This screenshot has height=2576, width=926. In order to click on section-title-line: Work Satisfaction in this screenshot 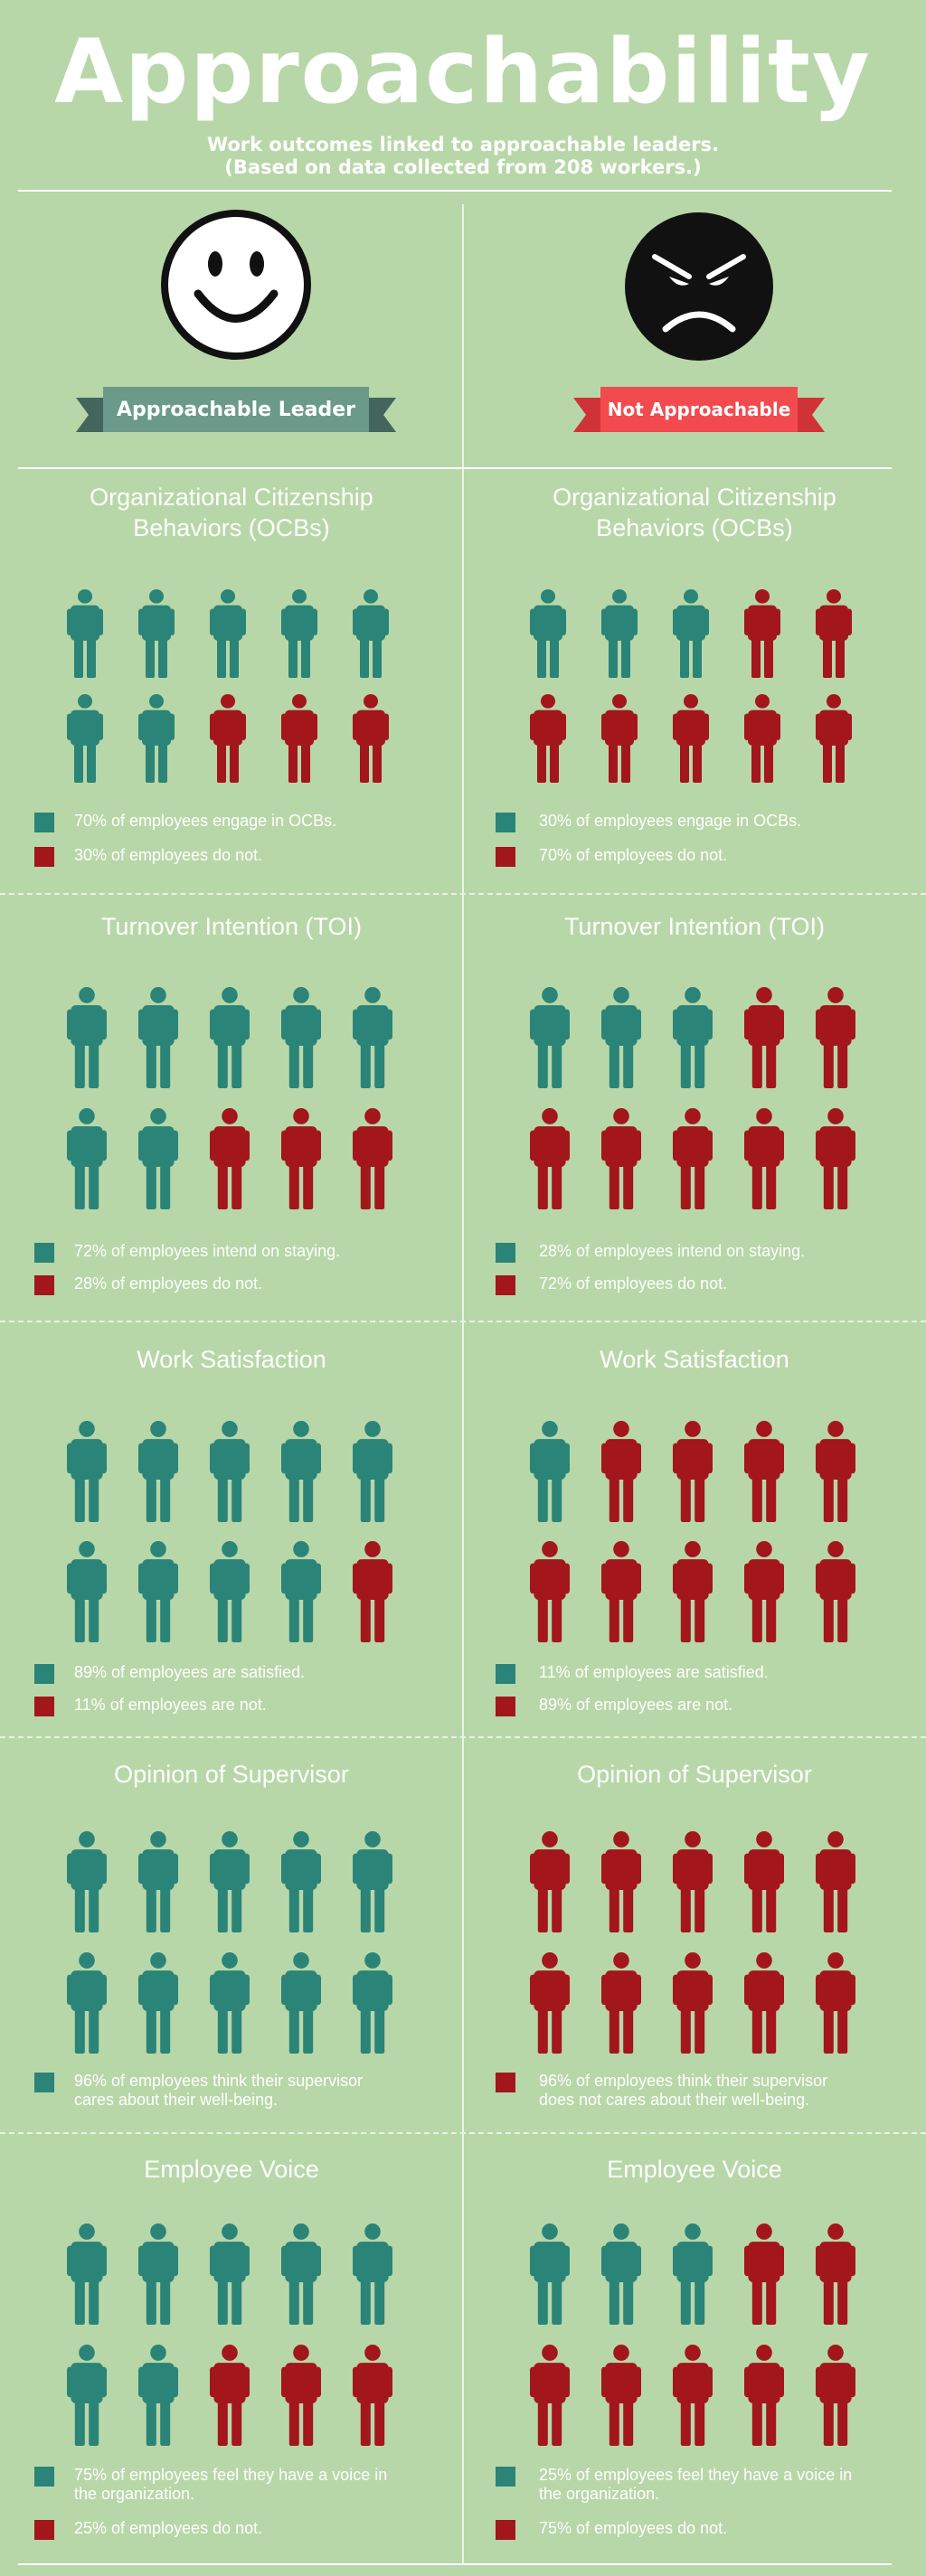, I will do `click(694, 1359)`.